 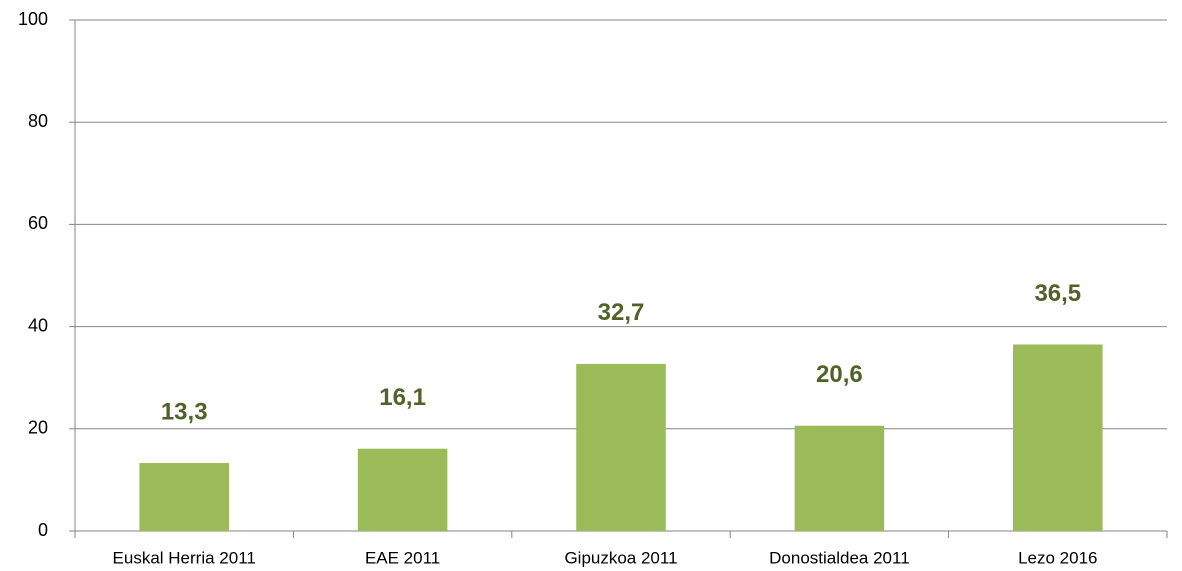 What do you see at coordinates (38, 325) in the screenshot?
I see `y-tick-label: 40` at bounding box center [38, 325].